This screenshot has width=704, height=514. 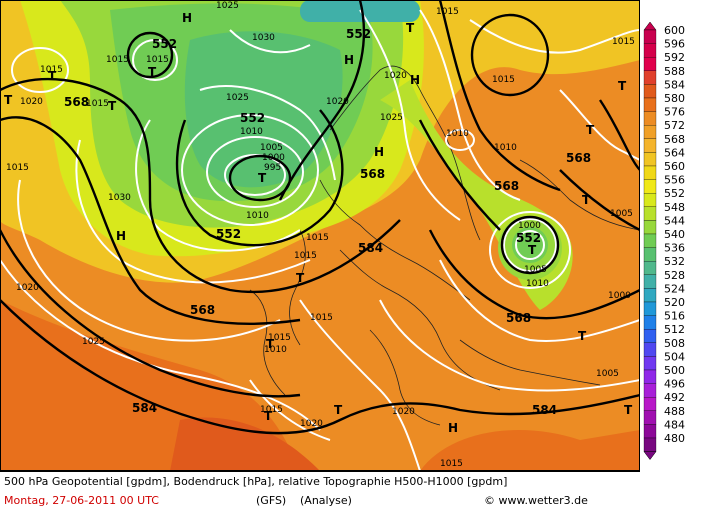 What do you see at coordinates (650, 26) in the screenshot?
I see `legend-arrow-top` at bounding box center [650, 26].